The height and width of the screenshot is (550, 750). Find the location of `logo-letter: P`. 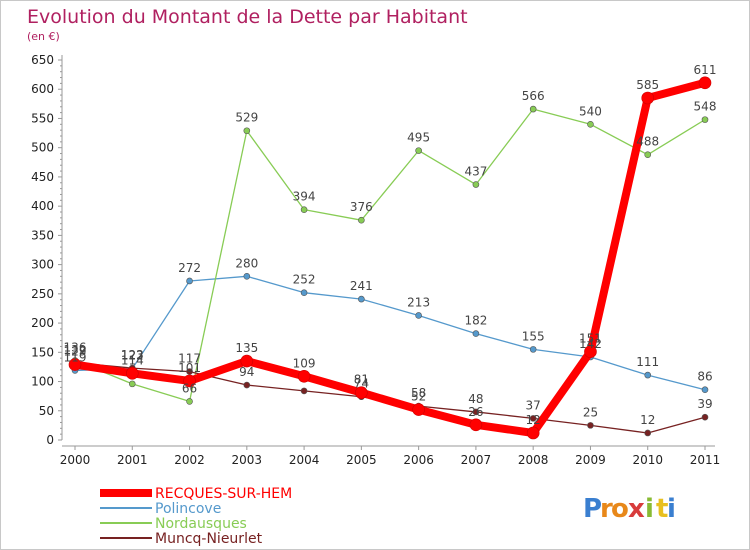

logo-letter: P is located at coordinates (592, 509).